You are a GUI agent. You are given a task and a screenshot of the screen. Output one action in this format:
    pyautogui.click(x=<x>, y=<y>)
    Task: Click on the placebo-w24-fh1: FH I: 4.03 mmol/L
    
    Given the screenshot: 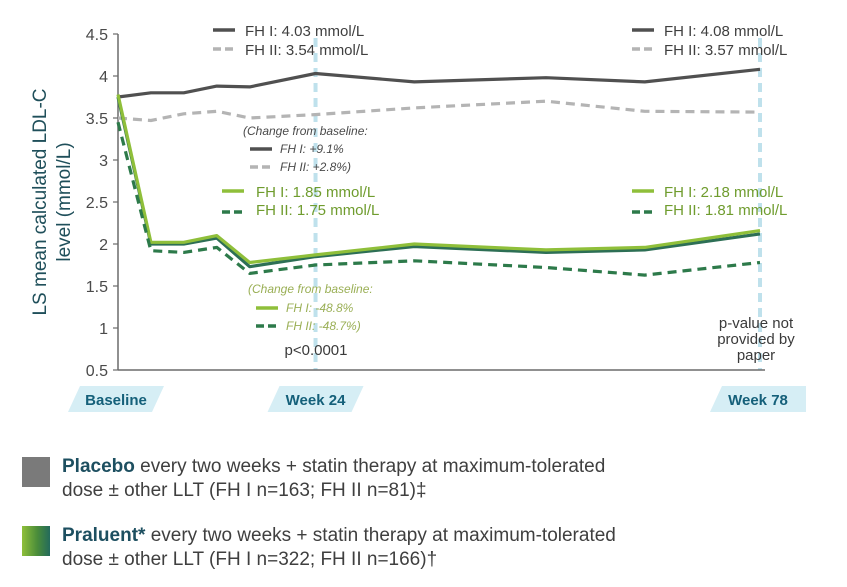 What is the action you would take?
    pyautogui.click(x=304, y=31)
    